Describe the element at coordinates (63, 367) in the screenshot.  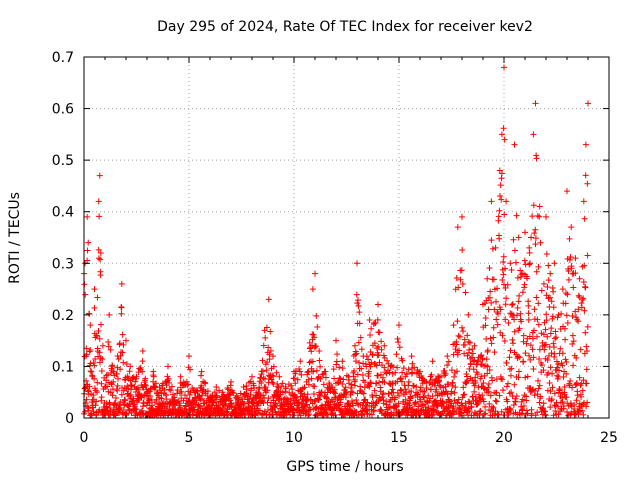
I see `y-tick-label: 0.1` at that location.